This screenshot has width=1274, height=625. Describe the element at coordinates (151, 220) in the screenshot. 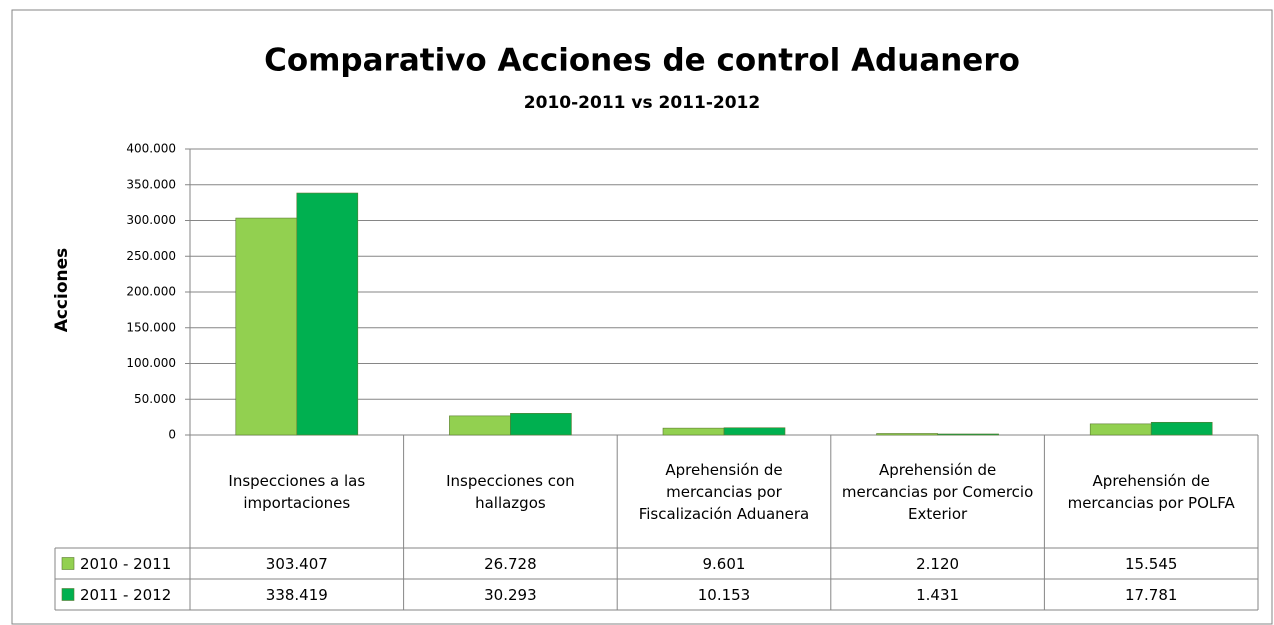

I see `y-tick-label: 300.000` at that location.